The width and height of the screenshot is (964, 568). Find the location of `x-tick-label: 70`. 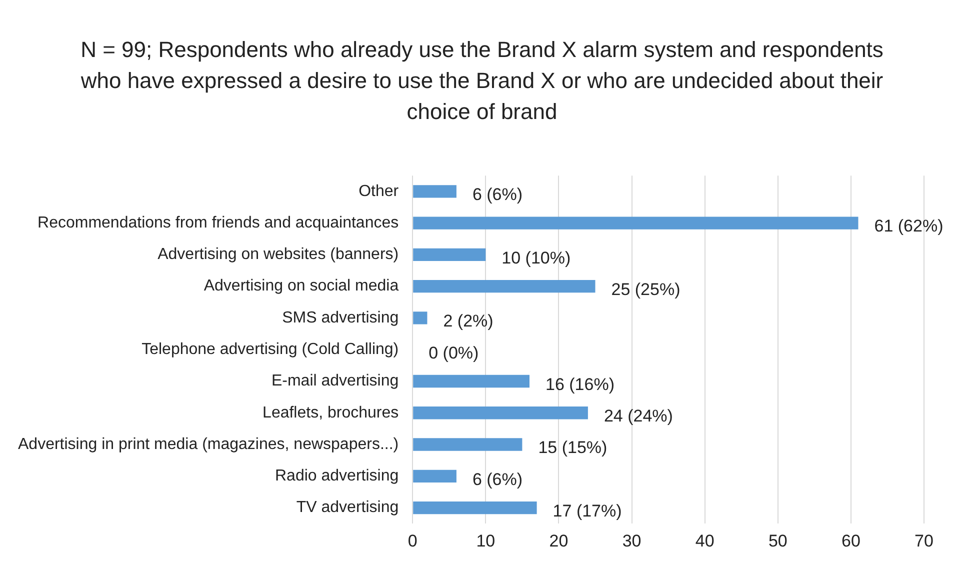

x-tick-label: 70 is located at coordinates (924, 540).